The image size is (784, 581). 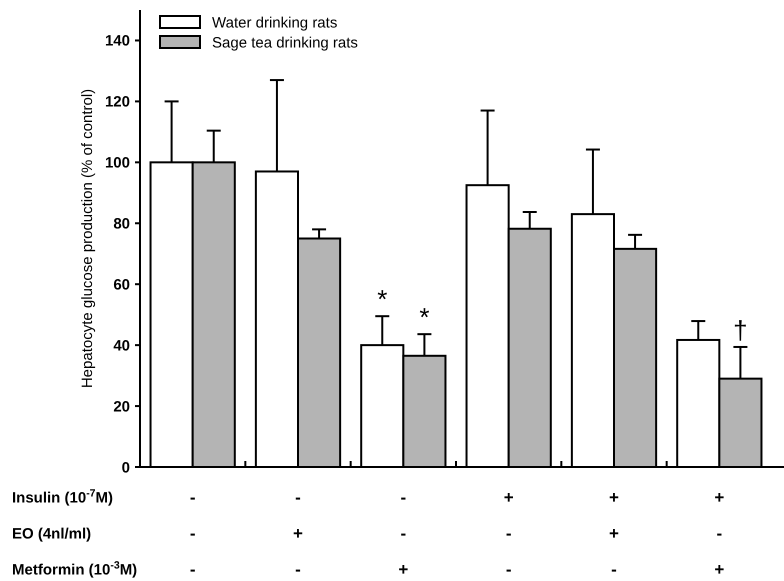 I want to click on x-tick-label: + - -, so click(x=509, y=533).